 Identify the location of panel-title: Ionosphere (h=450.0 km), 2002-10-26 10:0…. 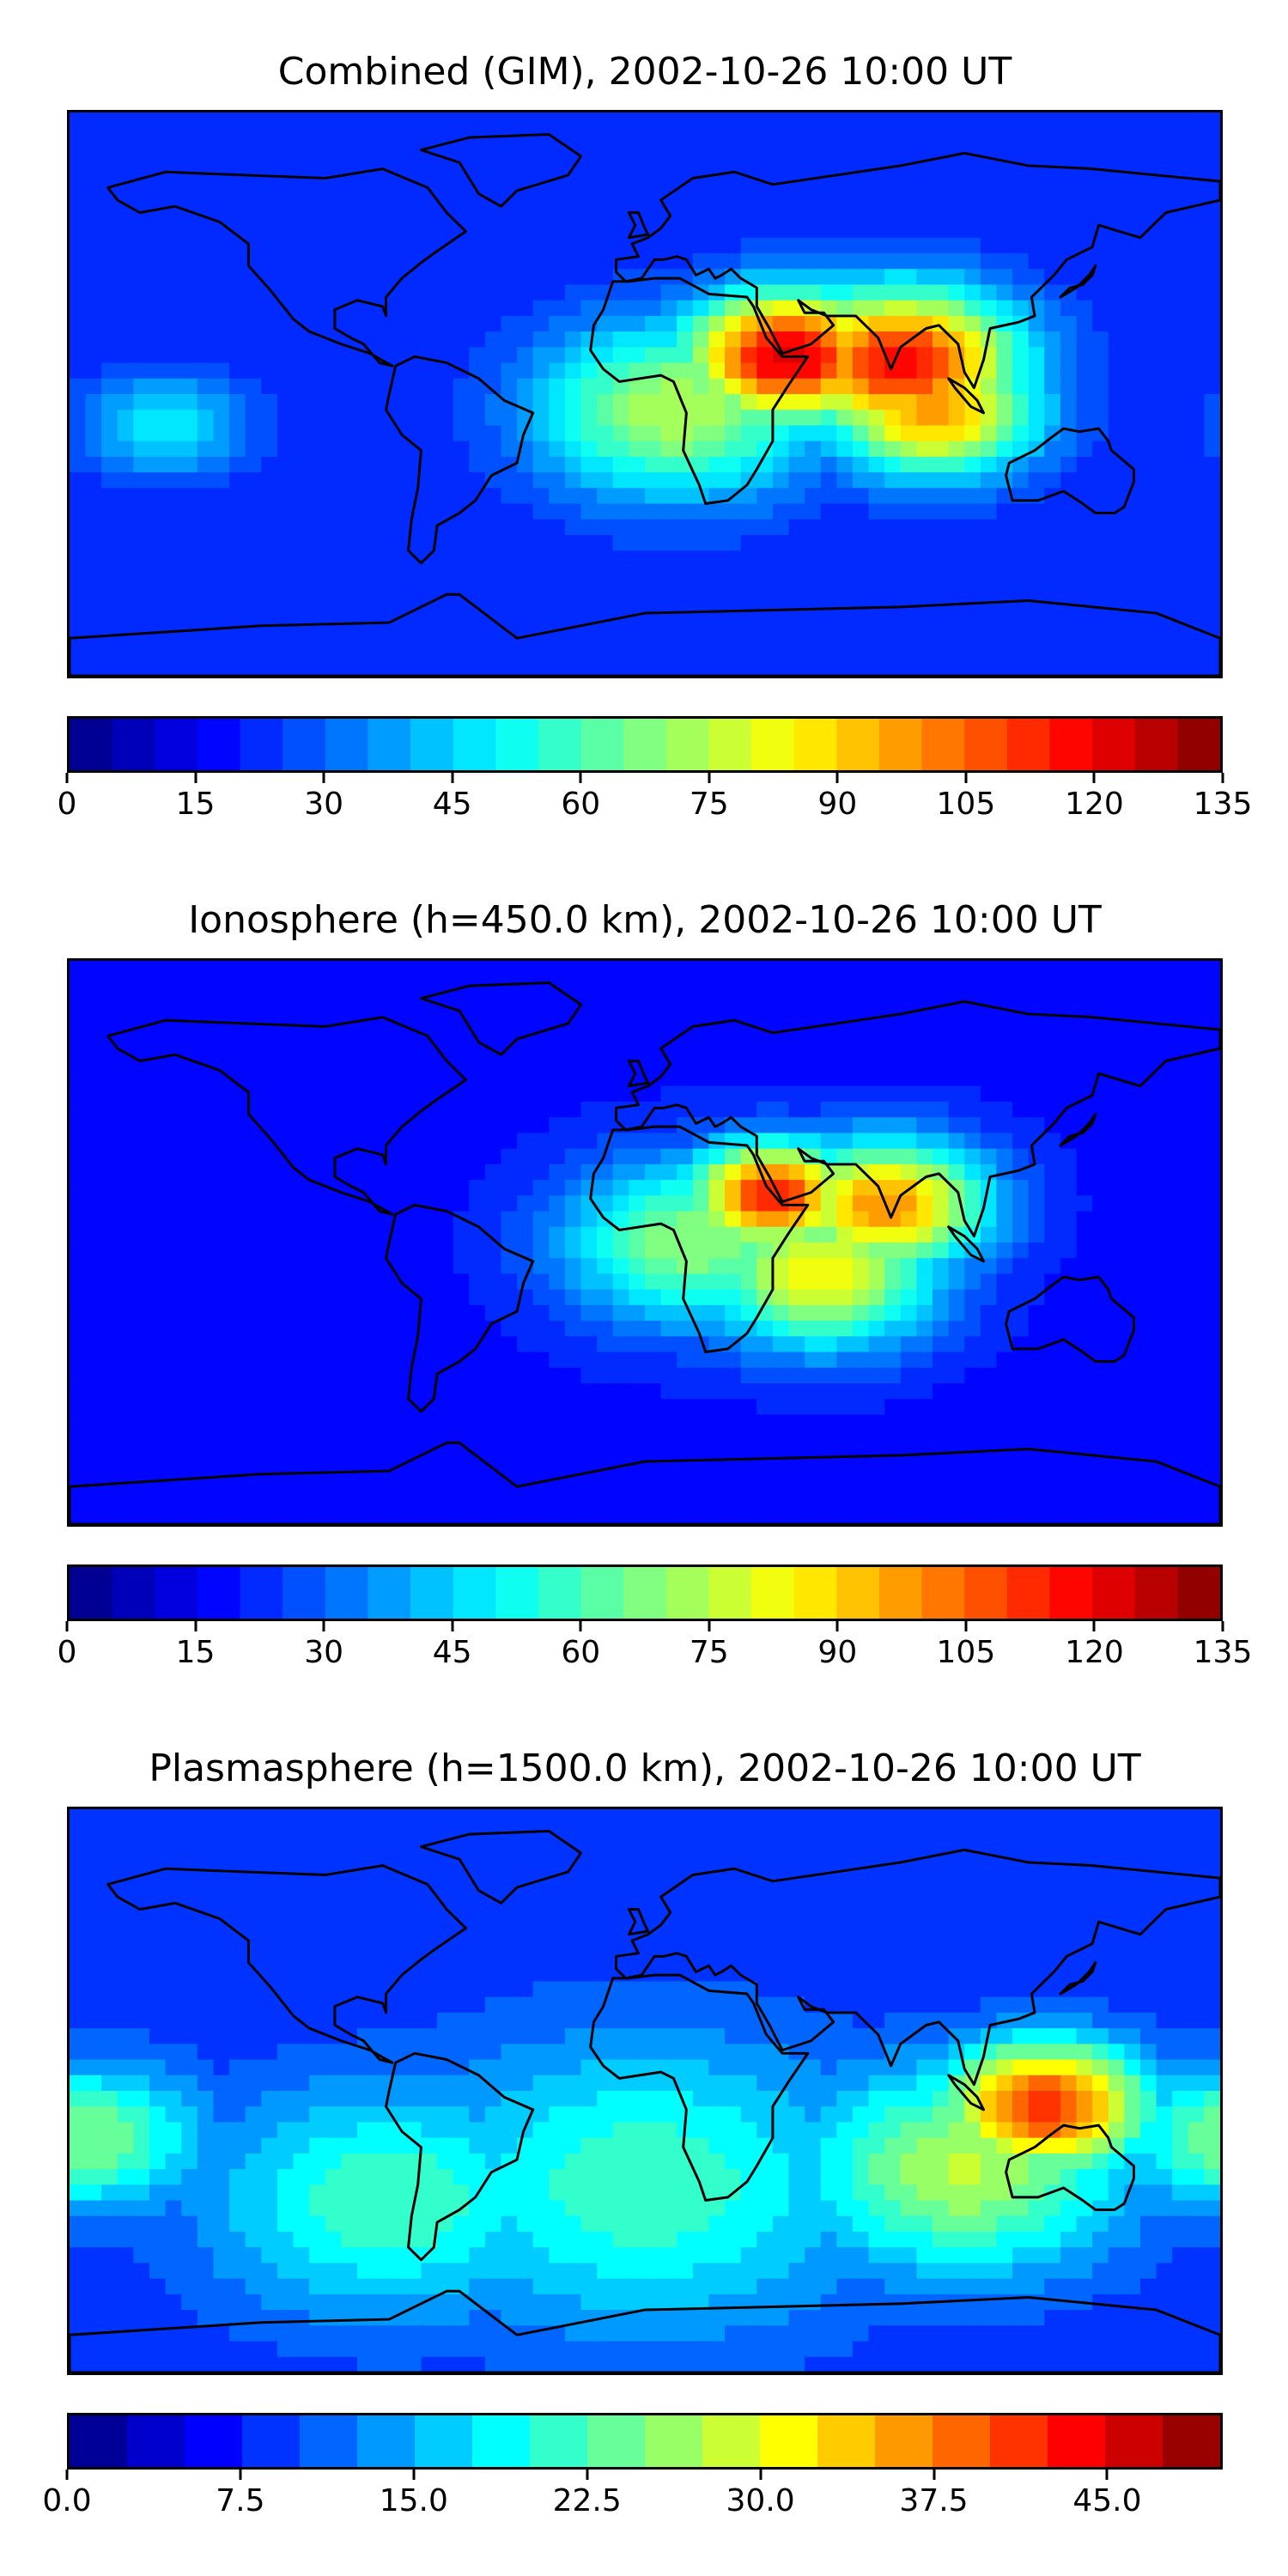
(645, 920).